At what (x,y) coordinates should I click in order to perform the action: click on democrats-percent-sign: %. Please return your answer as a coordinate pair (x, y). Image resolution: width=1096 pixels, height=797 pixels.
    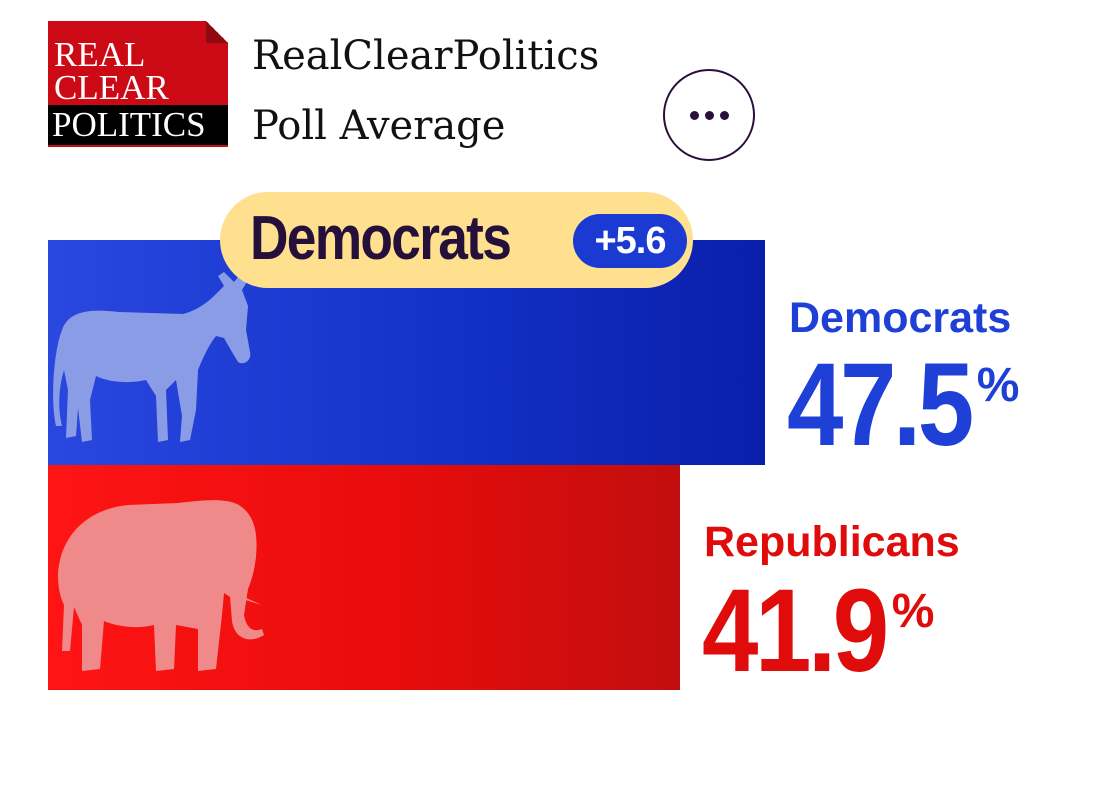
    Looking at the image, I should click on (998, 385).